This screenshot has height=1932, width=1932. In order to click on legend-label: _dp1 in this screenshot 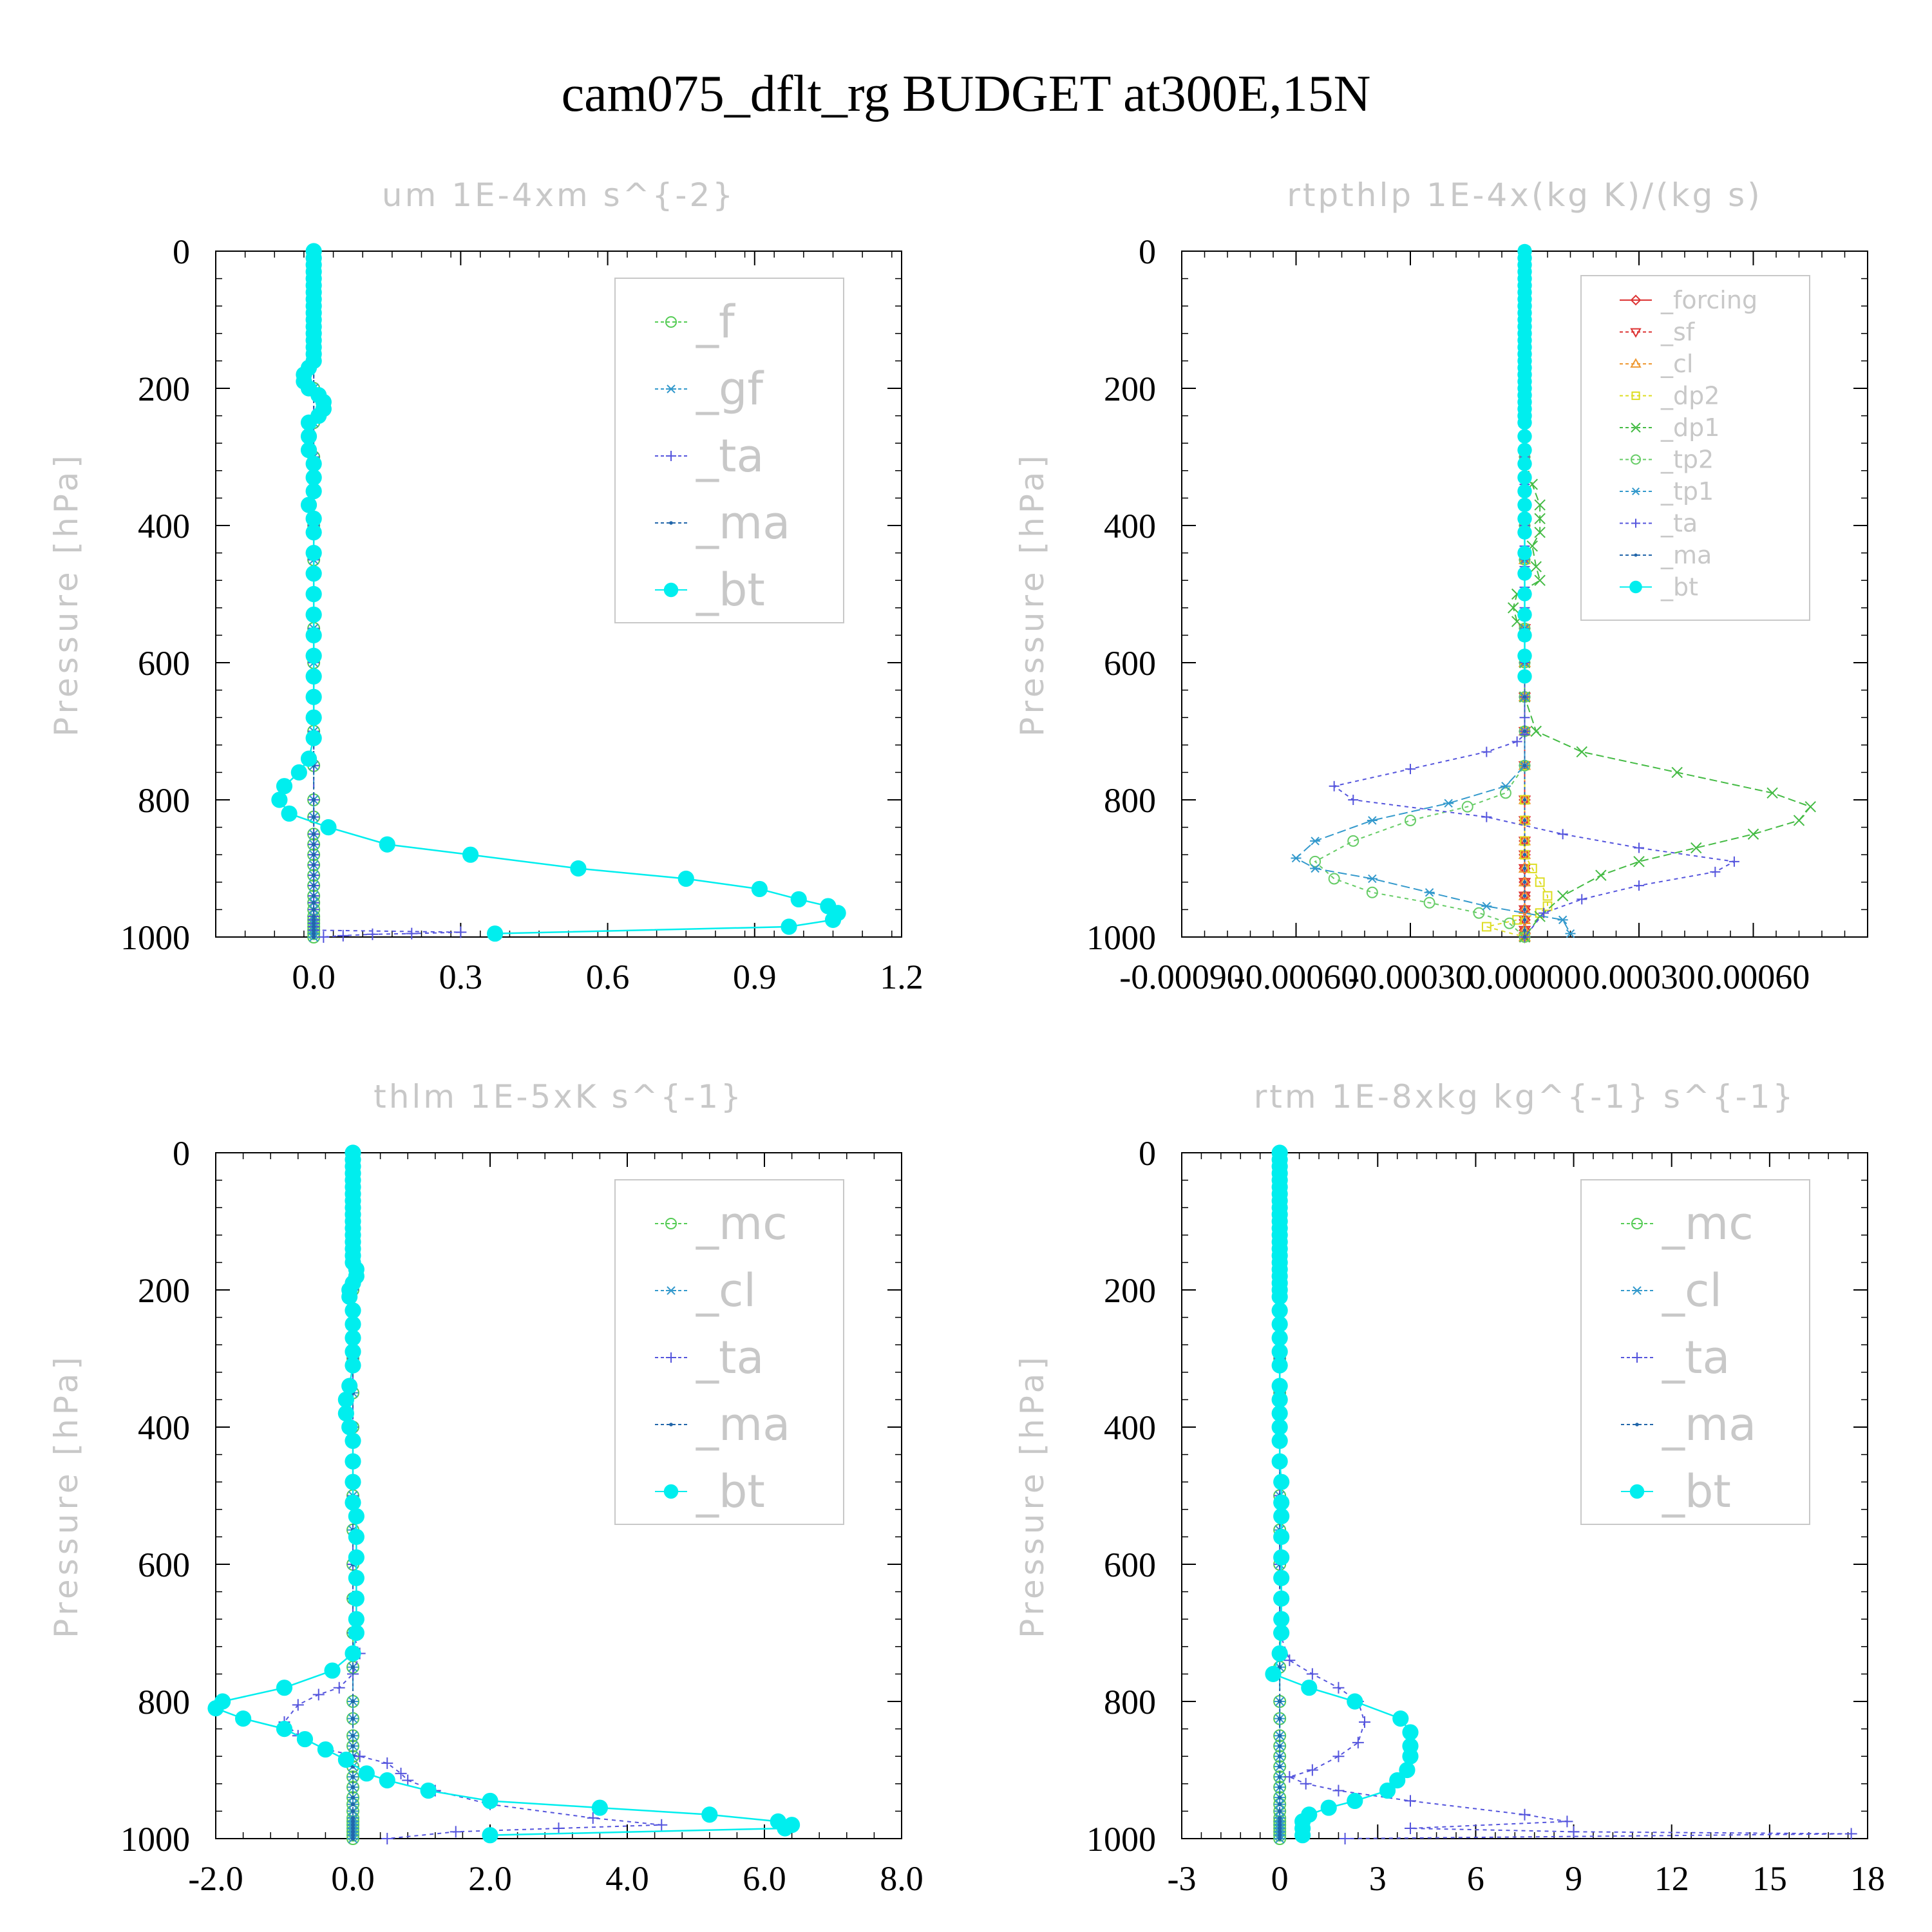, I will do `click(1690, 428)`.